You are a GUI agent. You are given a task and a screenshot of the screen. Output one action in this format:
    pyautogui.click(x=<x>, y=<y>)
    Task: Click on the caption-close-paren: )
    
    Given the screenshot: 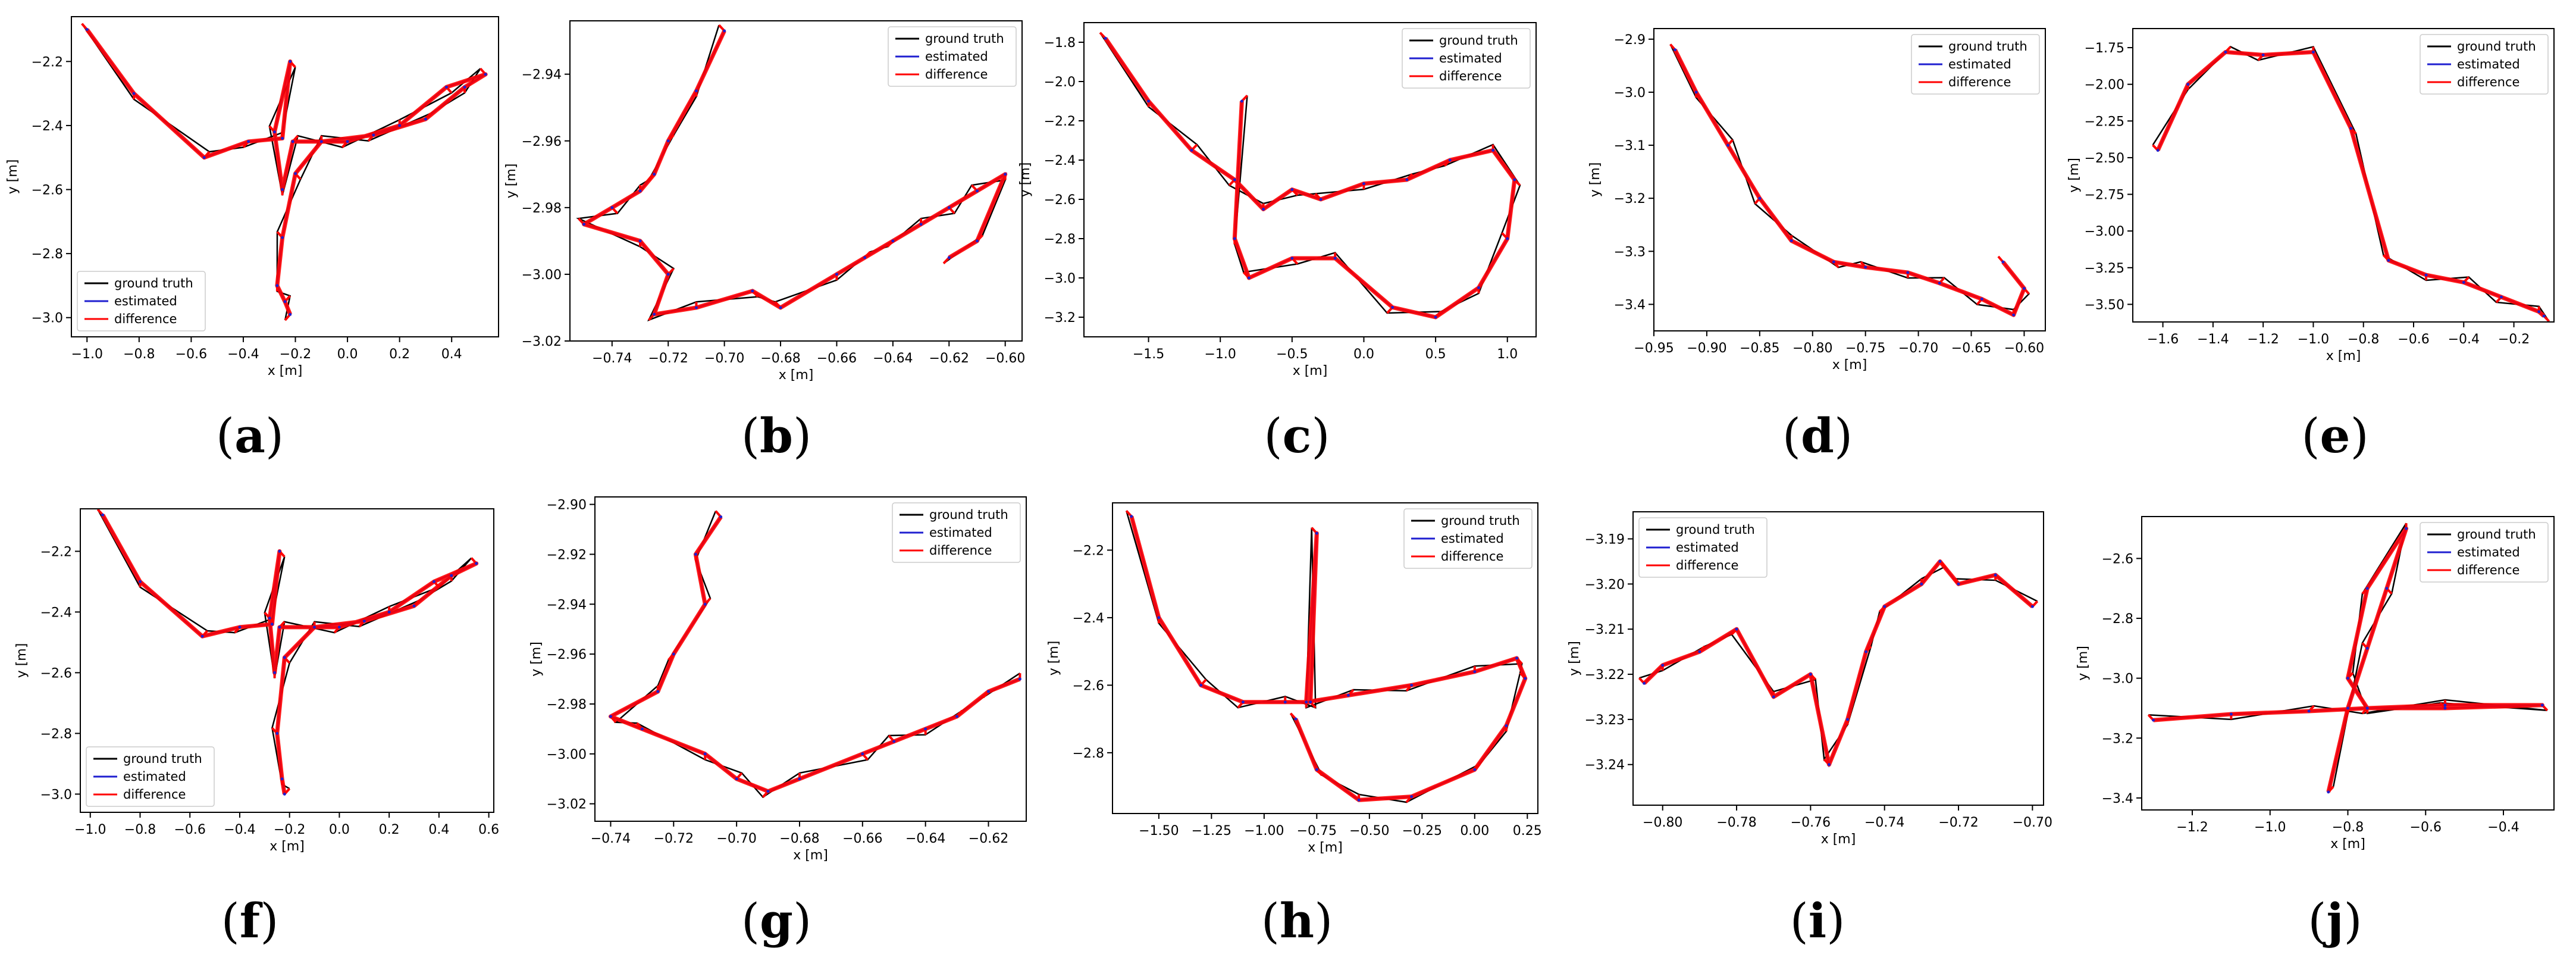 What is the action you would take?
    pyautogui.click(x=270, y=921)
    